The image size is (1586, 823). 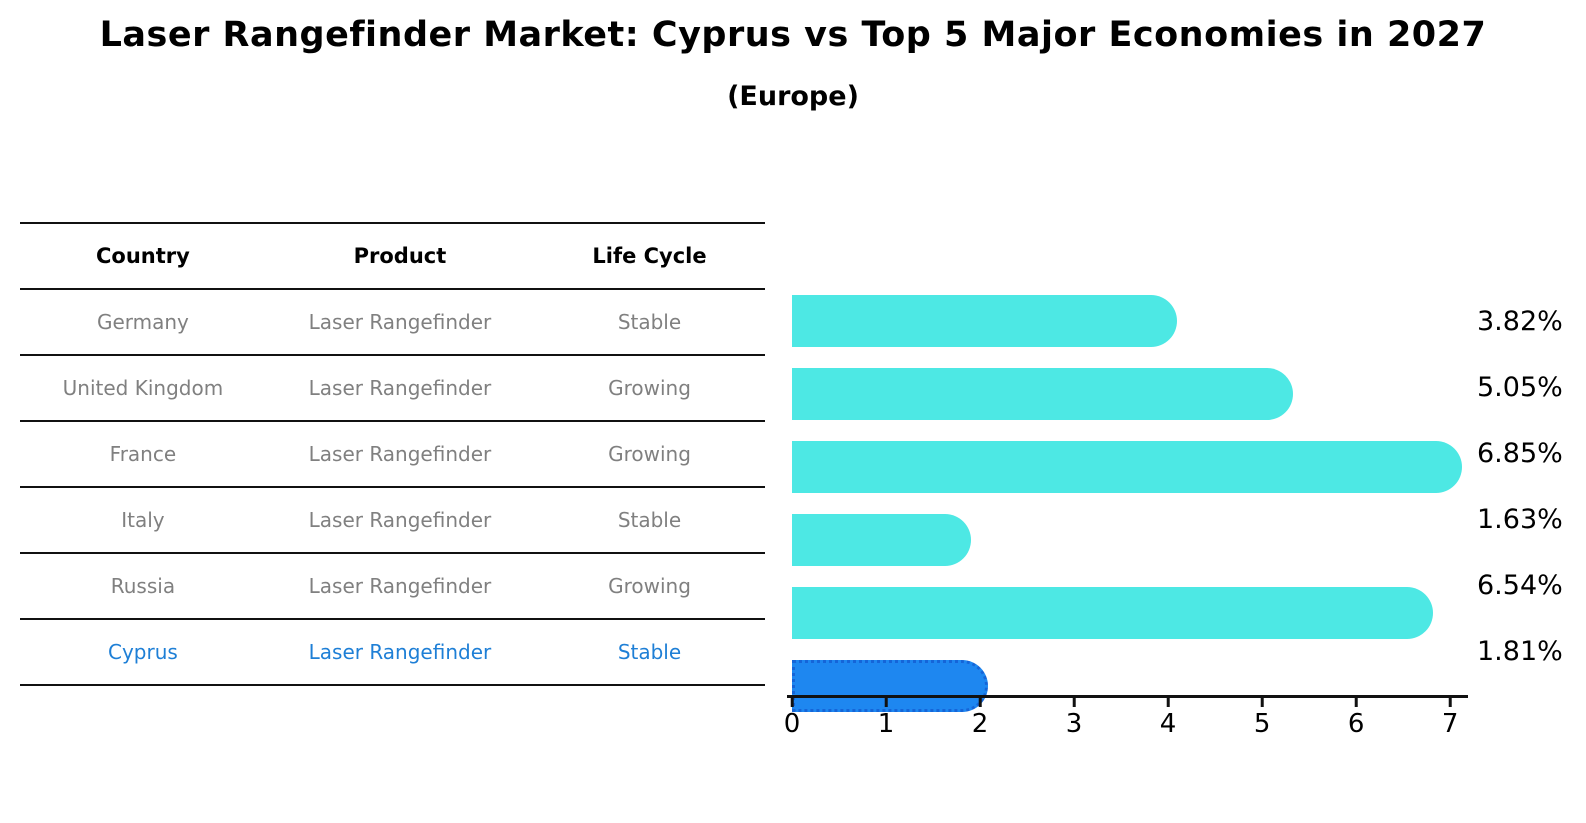 I want to click on value-label-cyprus: 1.81%, so click(x=1520, y=651).